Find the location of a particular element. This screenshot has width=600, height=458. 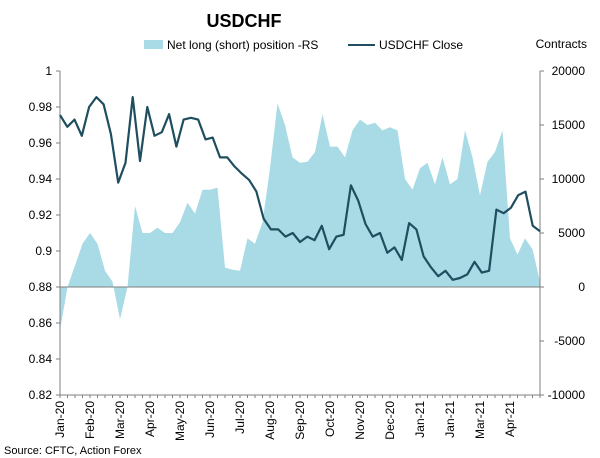

source-note: Source: CFTC, Action Forex is located at coordinates (73, 451).